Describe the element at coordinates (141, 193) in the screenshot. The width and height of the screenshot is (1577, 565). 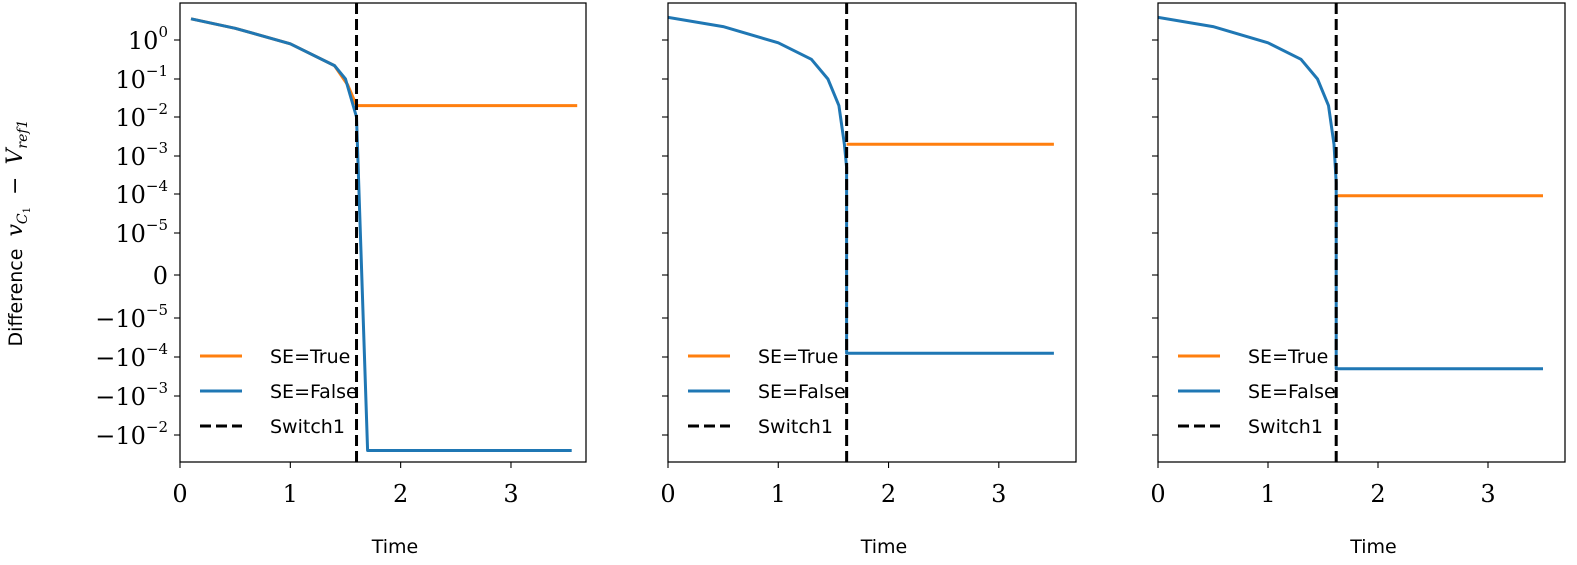
I see `y-tick-label: 10⁻⁴` at that location.